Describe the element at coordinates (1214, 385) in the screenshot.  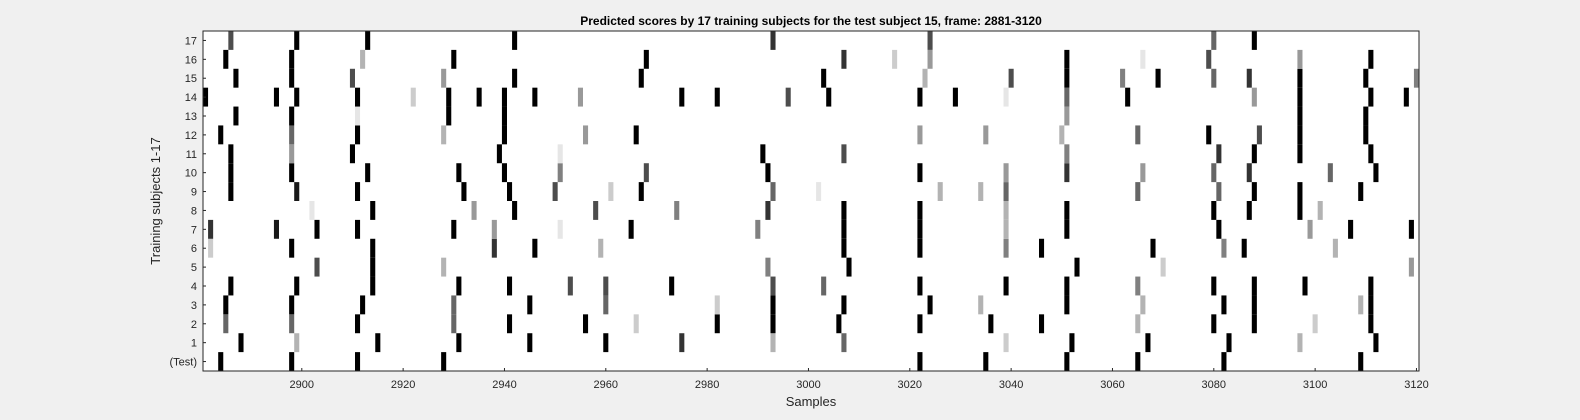
I see `x-tick-label: 3080` at that location.